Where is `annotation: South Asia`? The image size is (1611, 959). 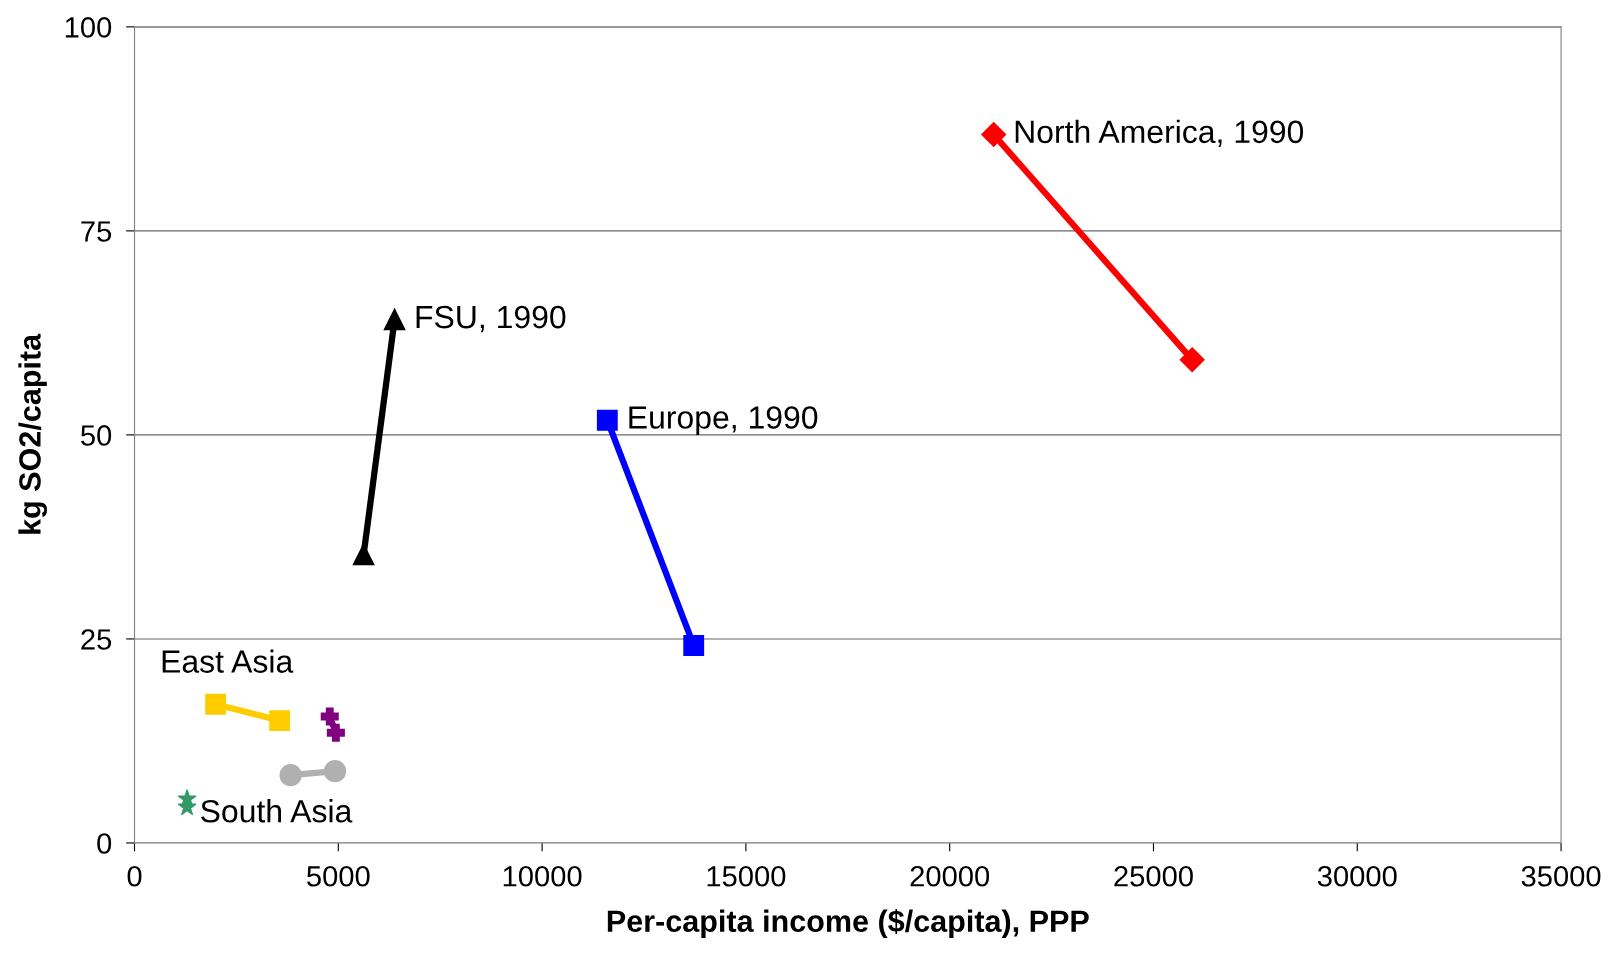 annotation: South Asia is located at coordinates (277, 811).